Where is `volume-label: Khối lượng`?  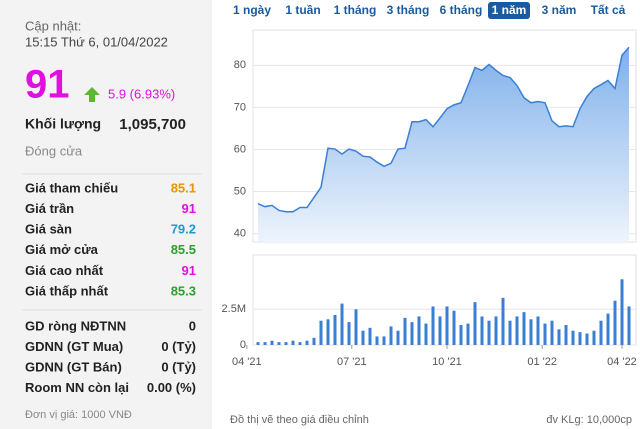 volume-label: Khối lượng is located at coordinates (63, 124).